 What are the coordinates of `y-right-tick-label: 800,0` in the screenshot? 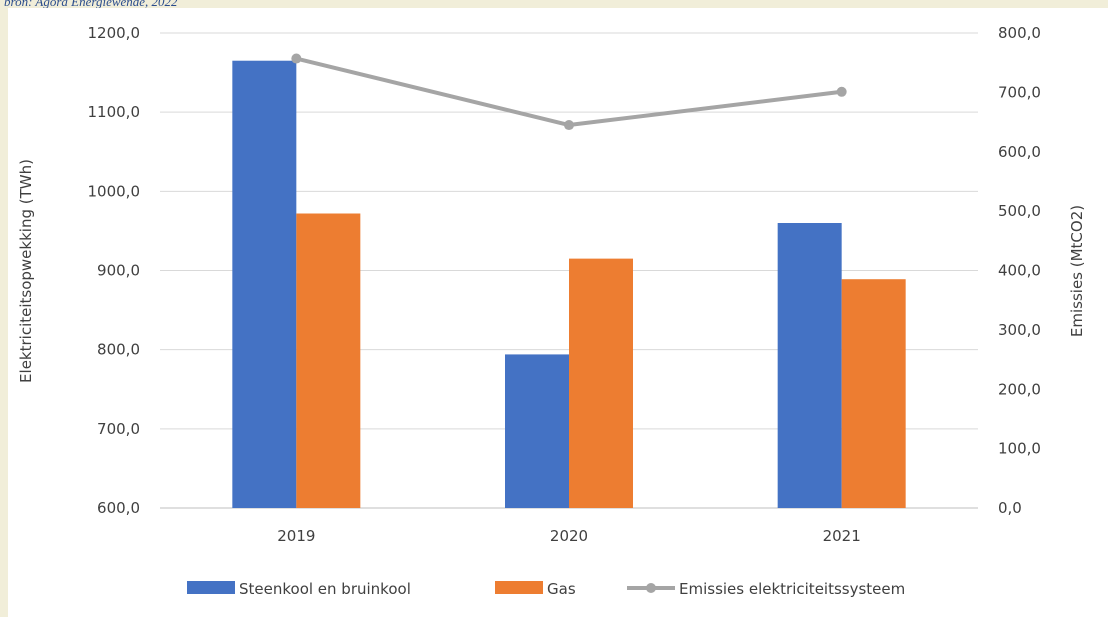 It's located at (1019, 33).